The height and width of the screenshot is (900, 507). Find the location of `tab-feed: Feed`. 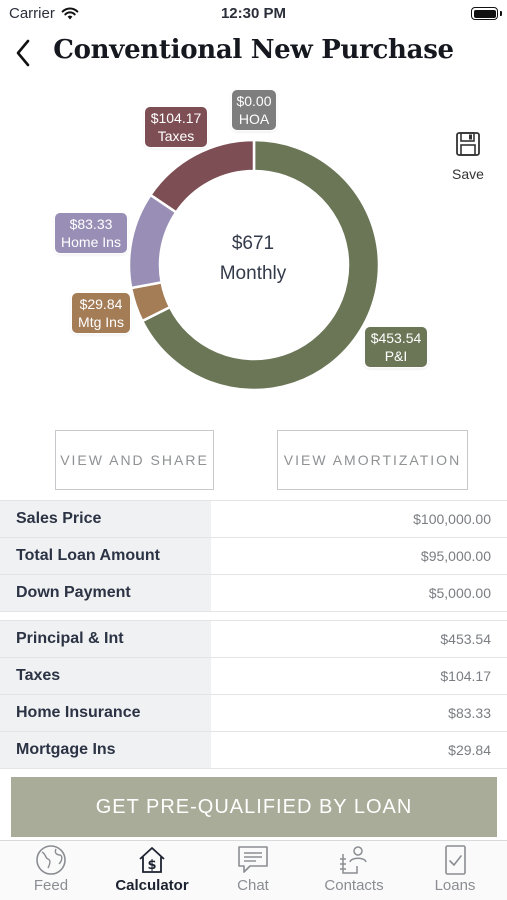

tab-feed: Feed is located at coordinates (51, 872).